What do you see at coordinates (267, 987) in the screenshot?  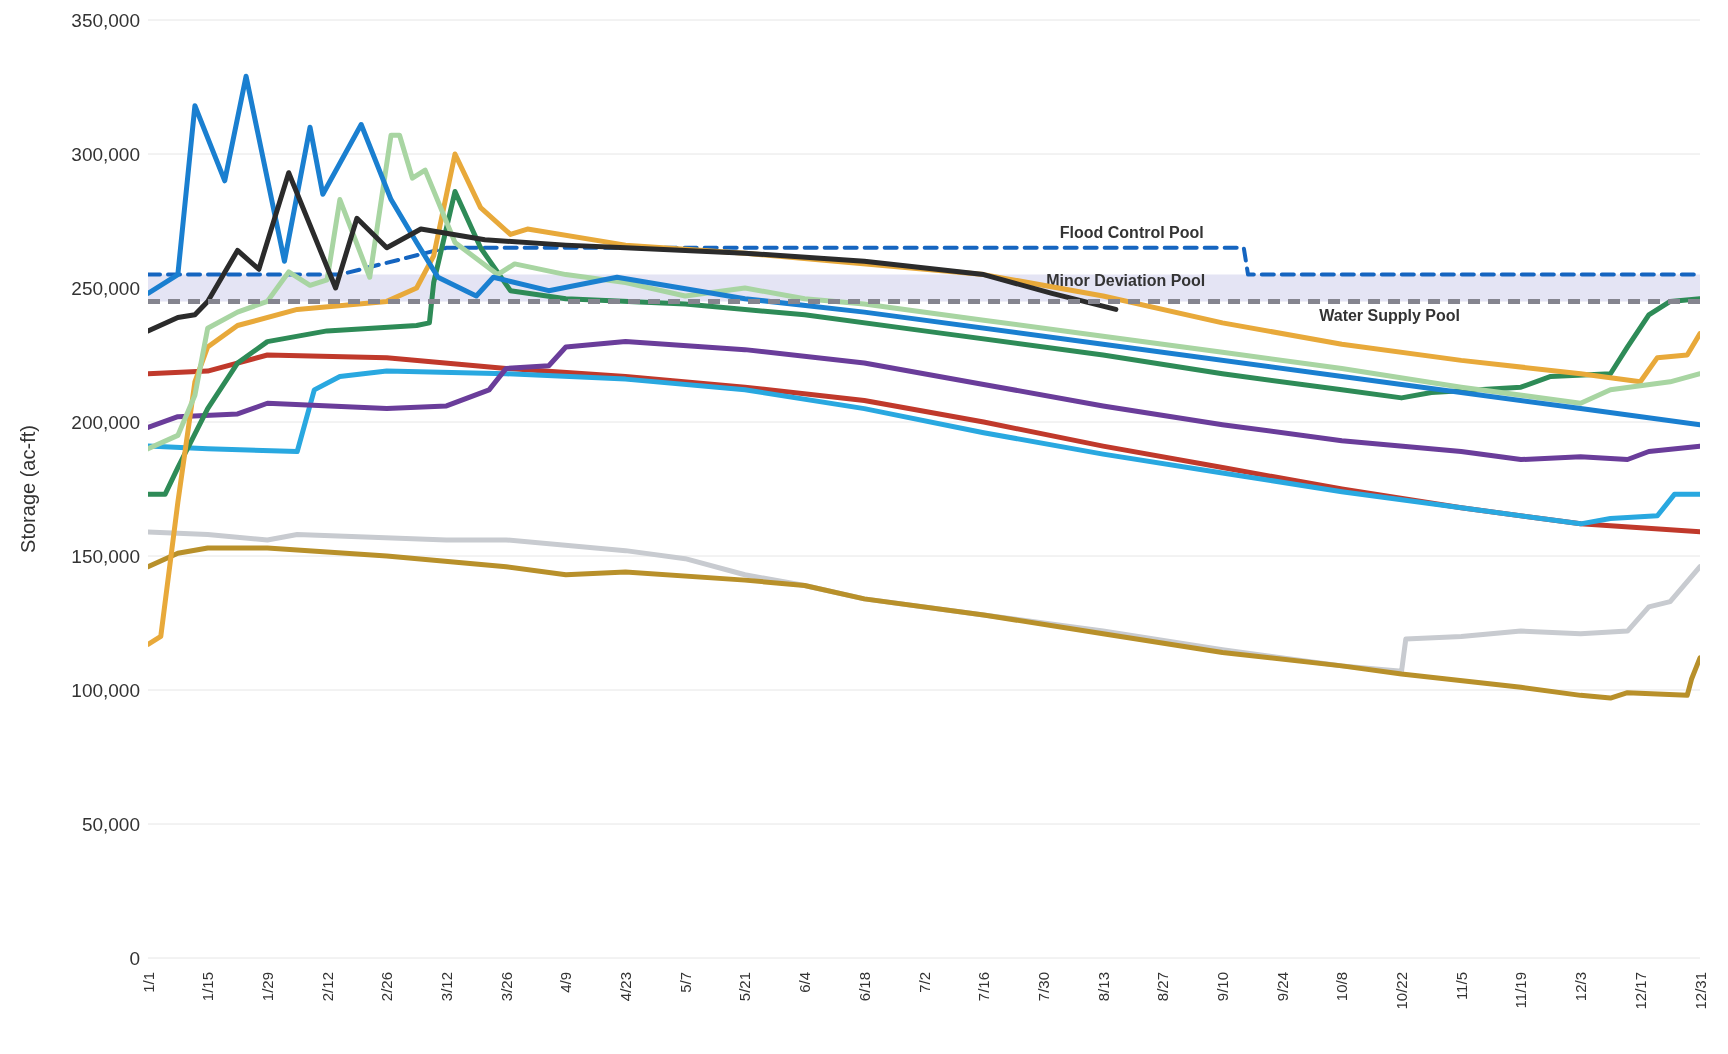 I see `x-tick-label: 1/29` at bounding box center [267, 987].